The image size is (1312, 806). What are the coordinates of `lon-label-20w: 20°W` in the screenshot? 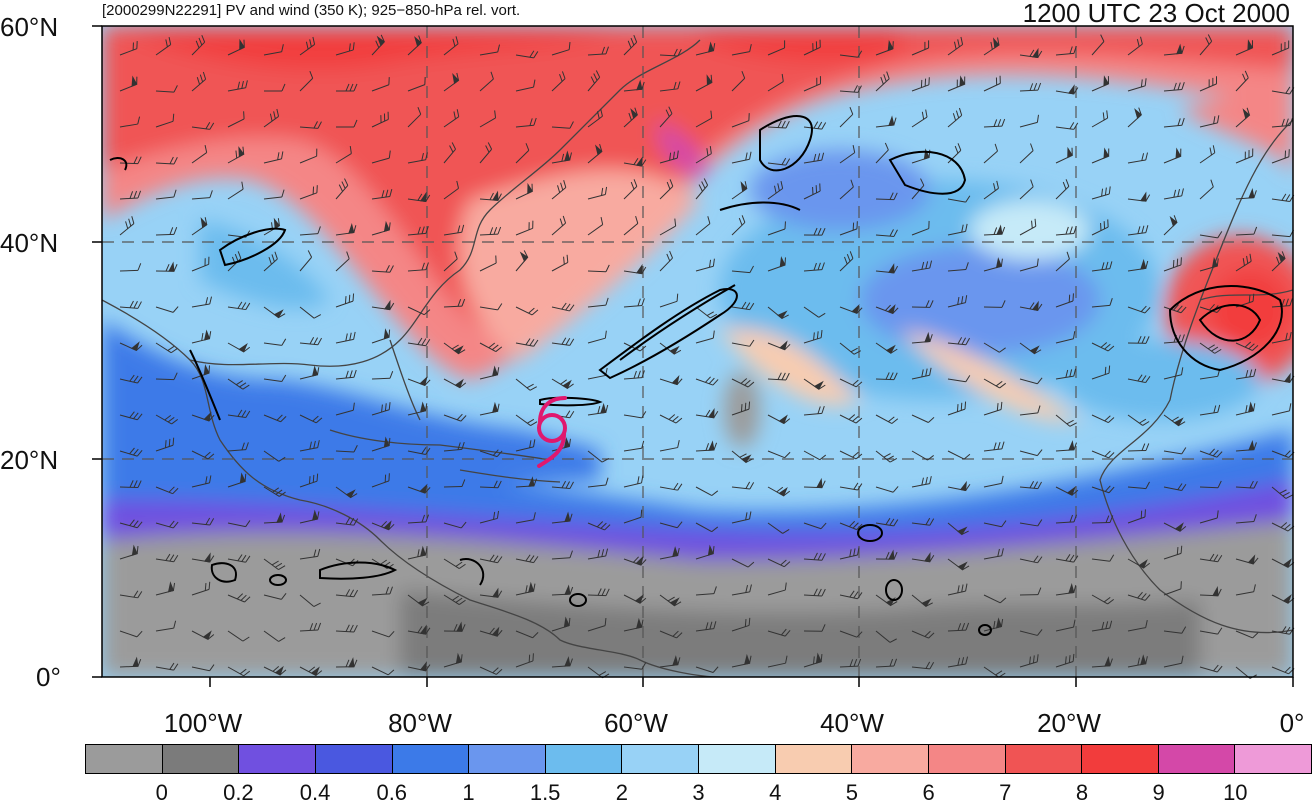 It's located at (1069, 723).